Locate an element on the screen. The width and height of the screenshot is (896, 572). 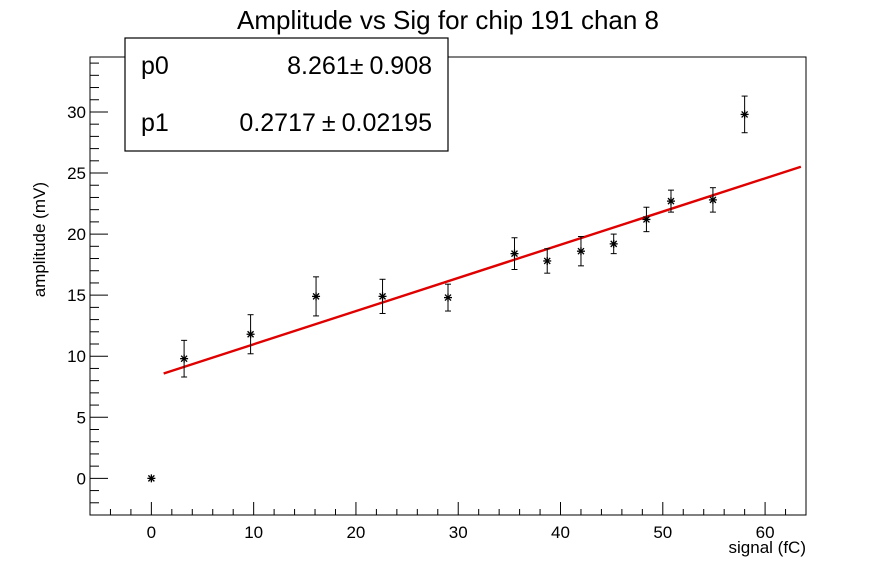
fit-stats-box: p0 8.261± 0.908 p1 0.2717 ±0.02195 is located at coordinates (286, 94).